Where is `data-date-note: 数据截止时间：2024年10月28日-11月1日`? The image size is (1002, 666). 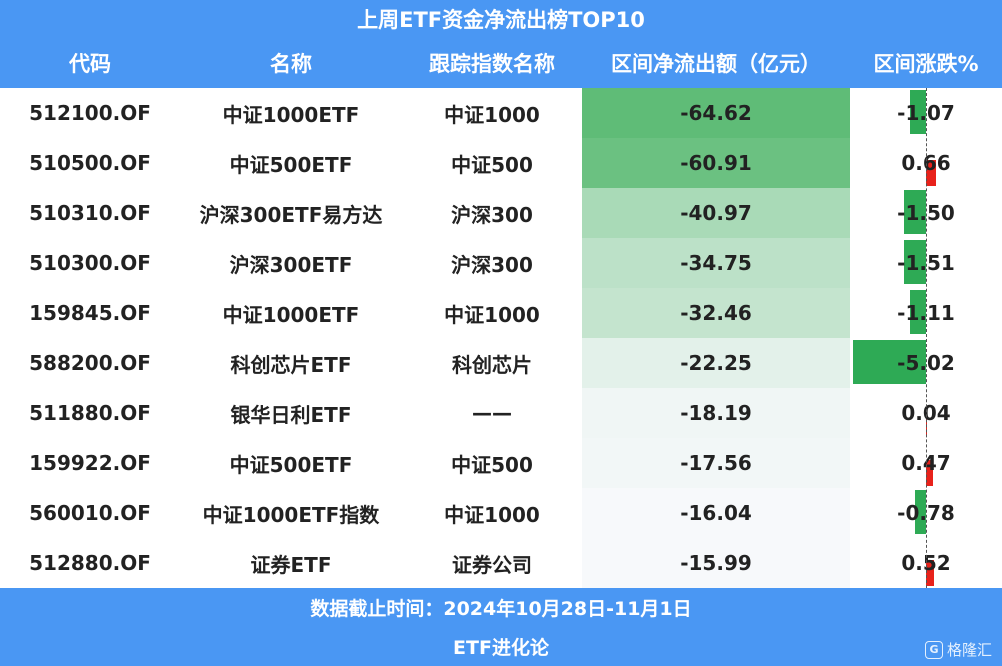 data-date-note: 数据截止时间：2024年10月28日-11月1日 is located at coordinates (501, 608).